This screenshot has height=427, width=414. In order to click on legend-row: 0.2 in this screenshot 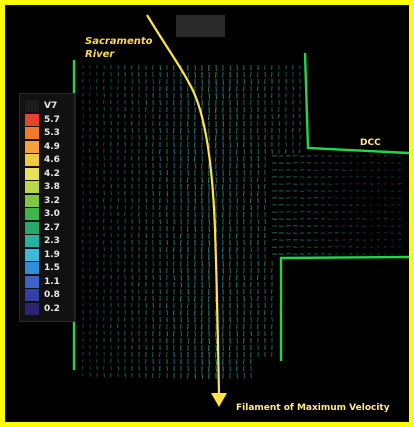, I will do `click(47, 308)`.